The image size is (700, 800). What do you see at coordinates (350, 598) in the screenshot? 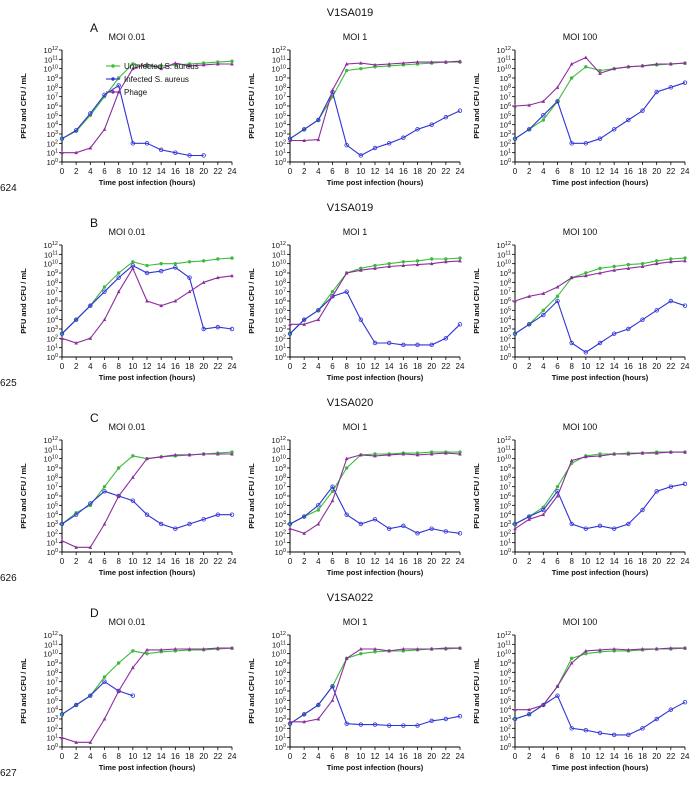
I see `row-title: V1SA022` at bounding box center [350, 598].